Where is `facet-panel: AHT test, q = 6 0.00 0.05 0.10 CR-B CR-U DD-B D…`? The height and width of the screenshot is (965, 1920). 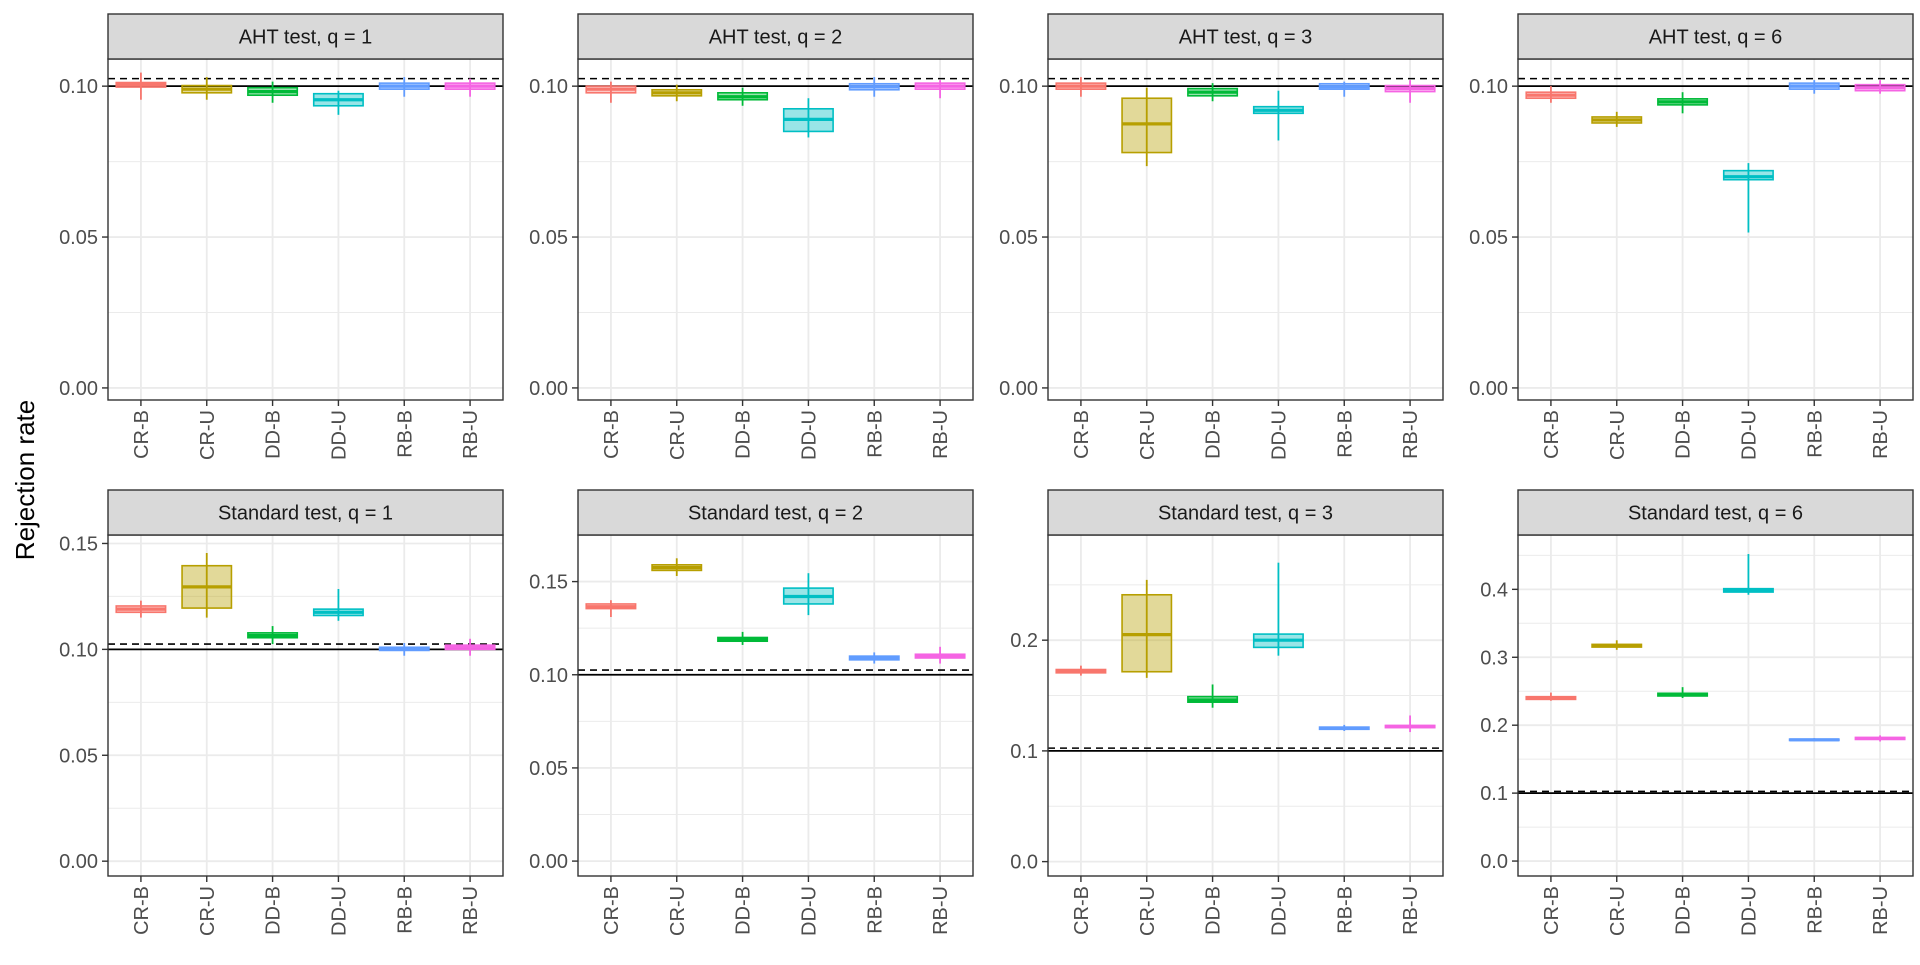 facet-panel: AHT test, q = 6 0.00 0.05 0.10 CR-B CR-U DD-B D… is located at coordinates (1691, 236).